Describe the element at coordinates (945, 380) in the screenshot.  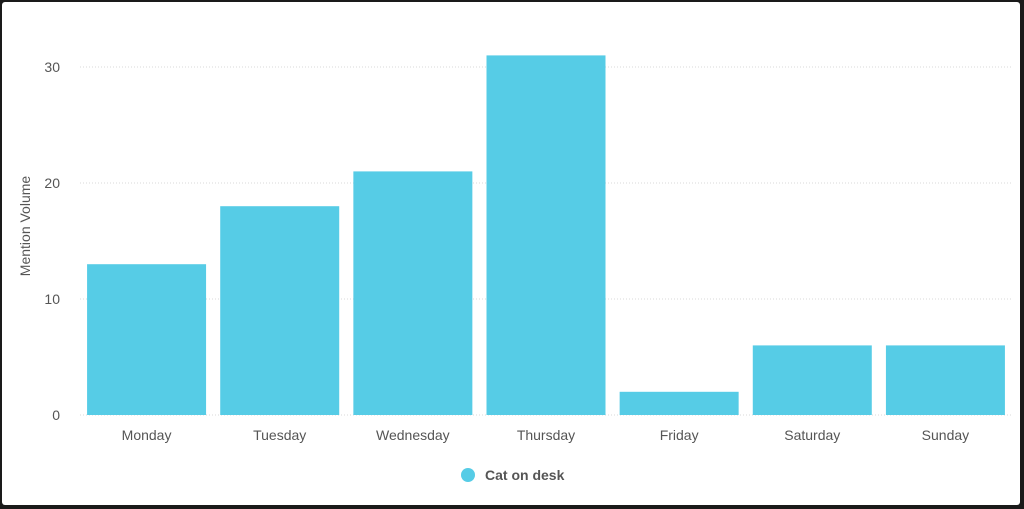
I see `bar-sunday` at that location.